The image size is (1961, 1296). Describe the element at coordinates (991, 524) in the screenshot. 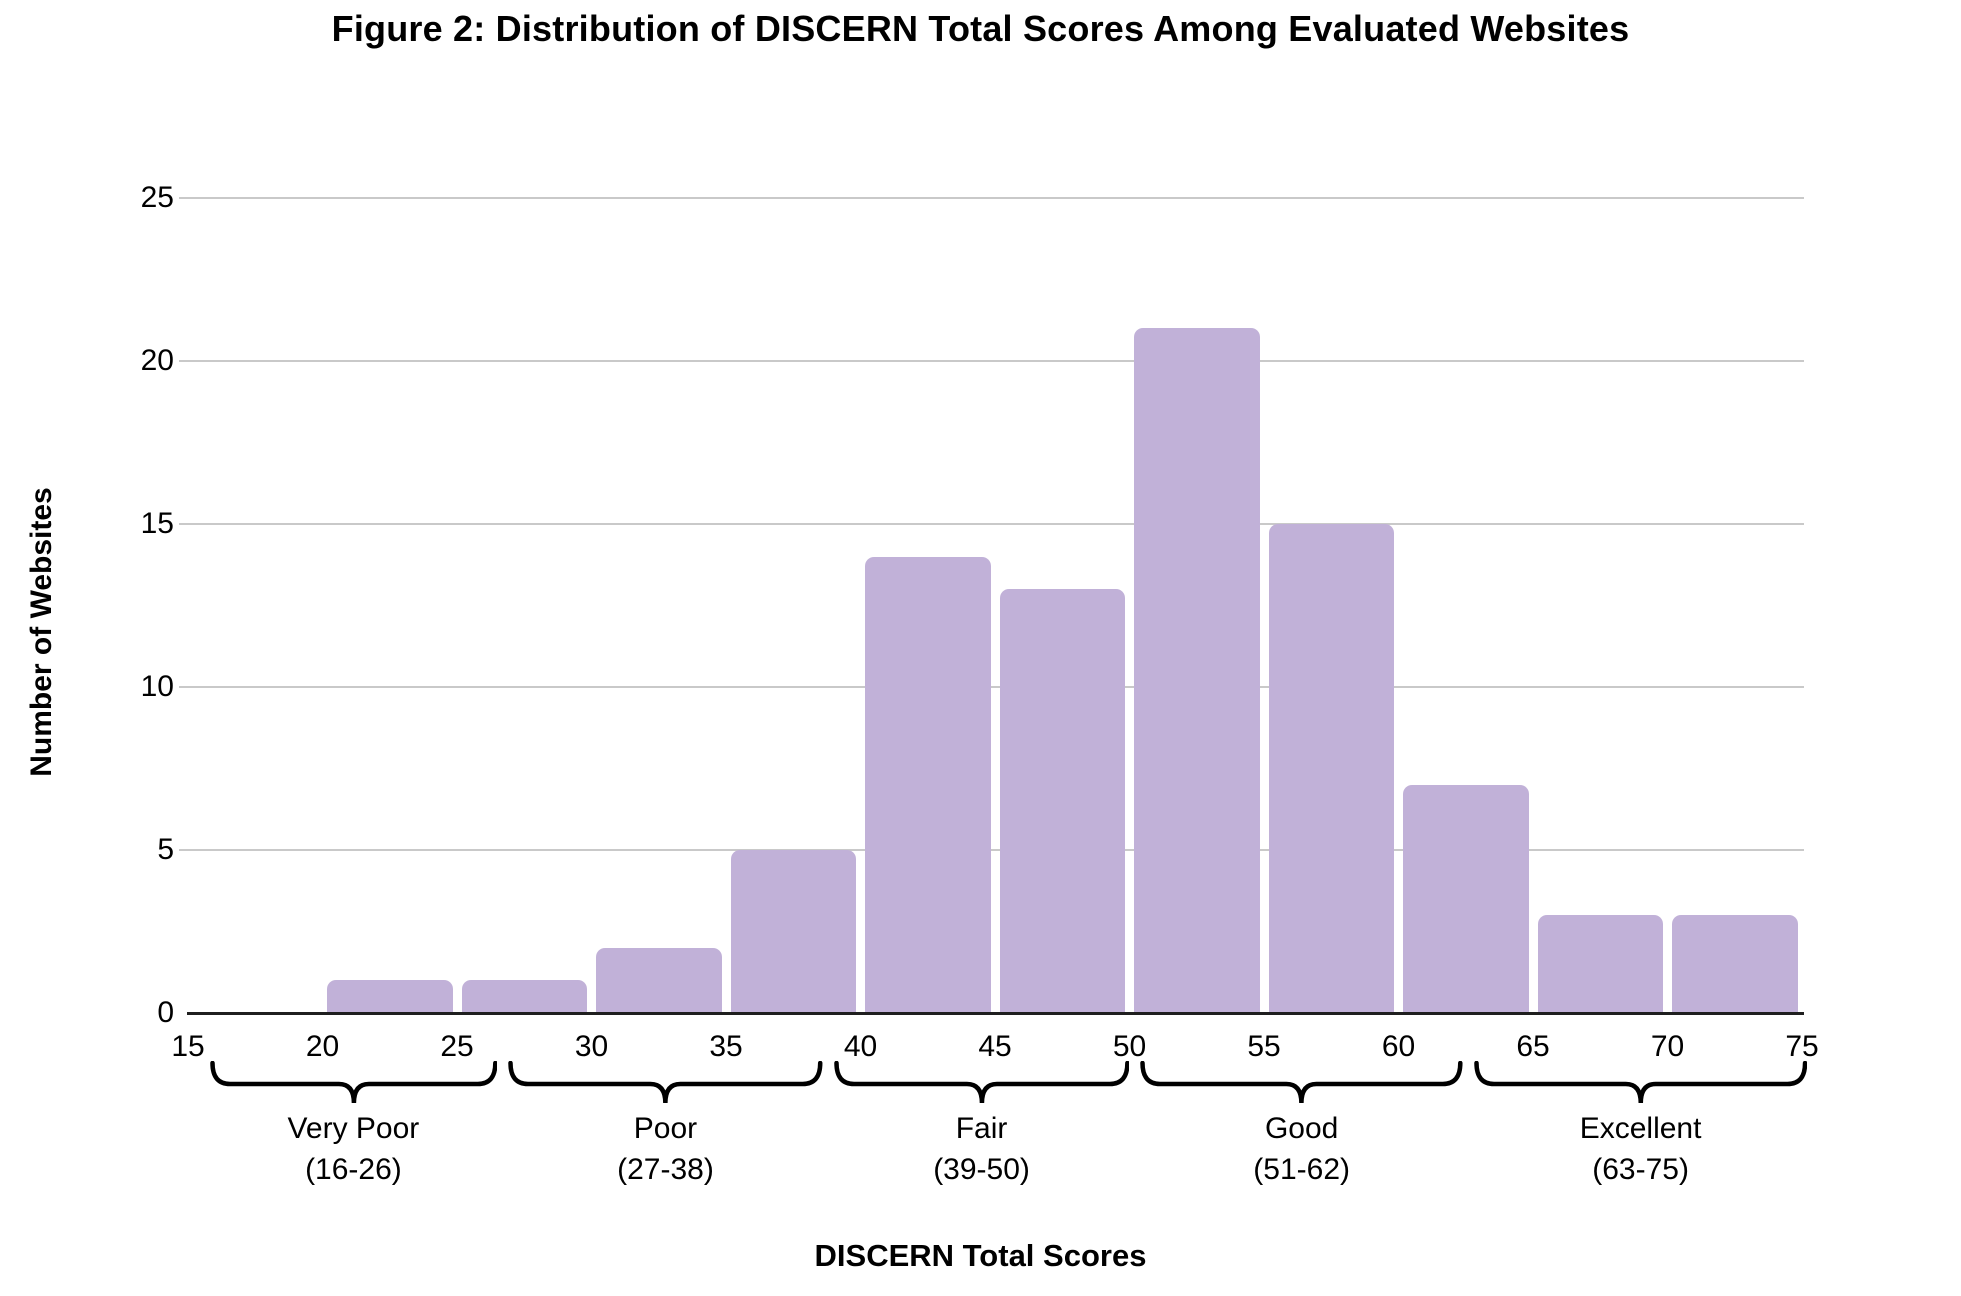

I see `gridline-y15` at that location.